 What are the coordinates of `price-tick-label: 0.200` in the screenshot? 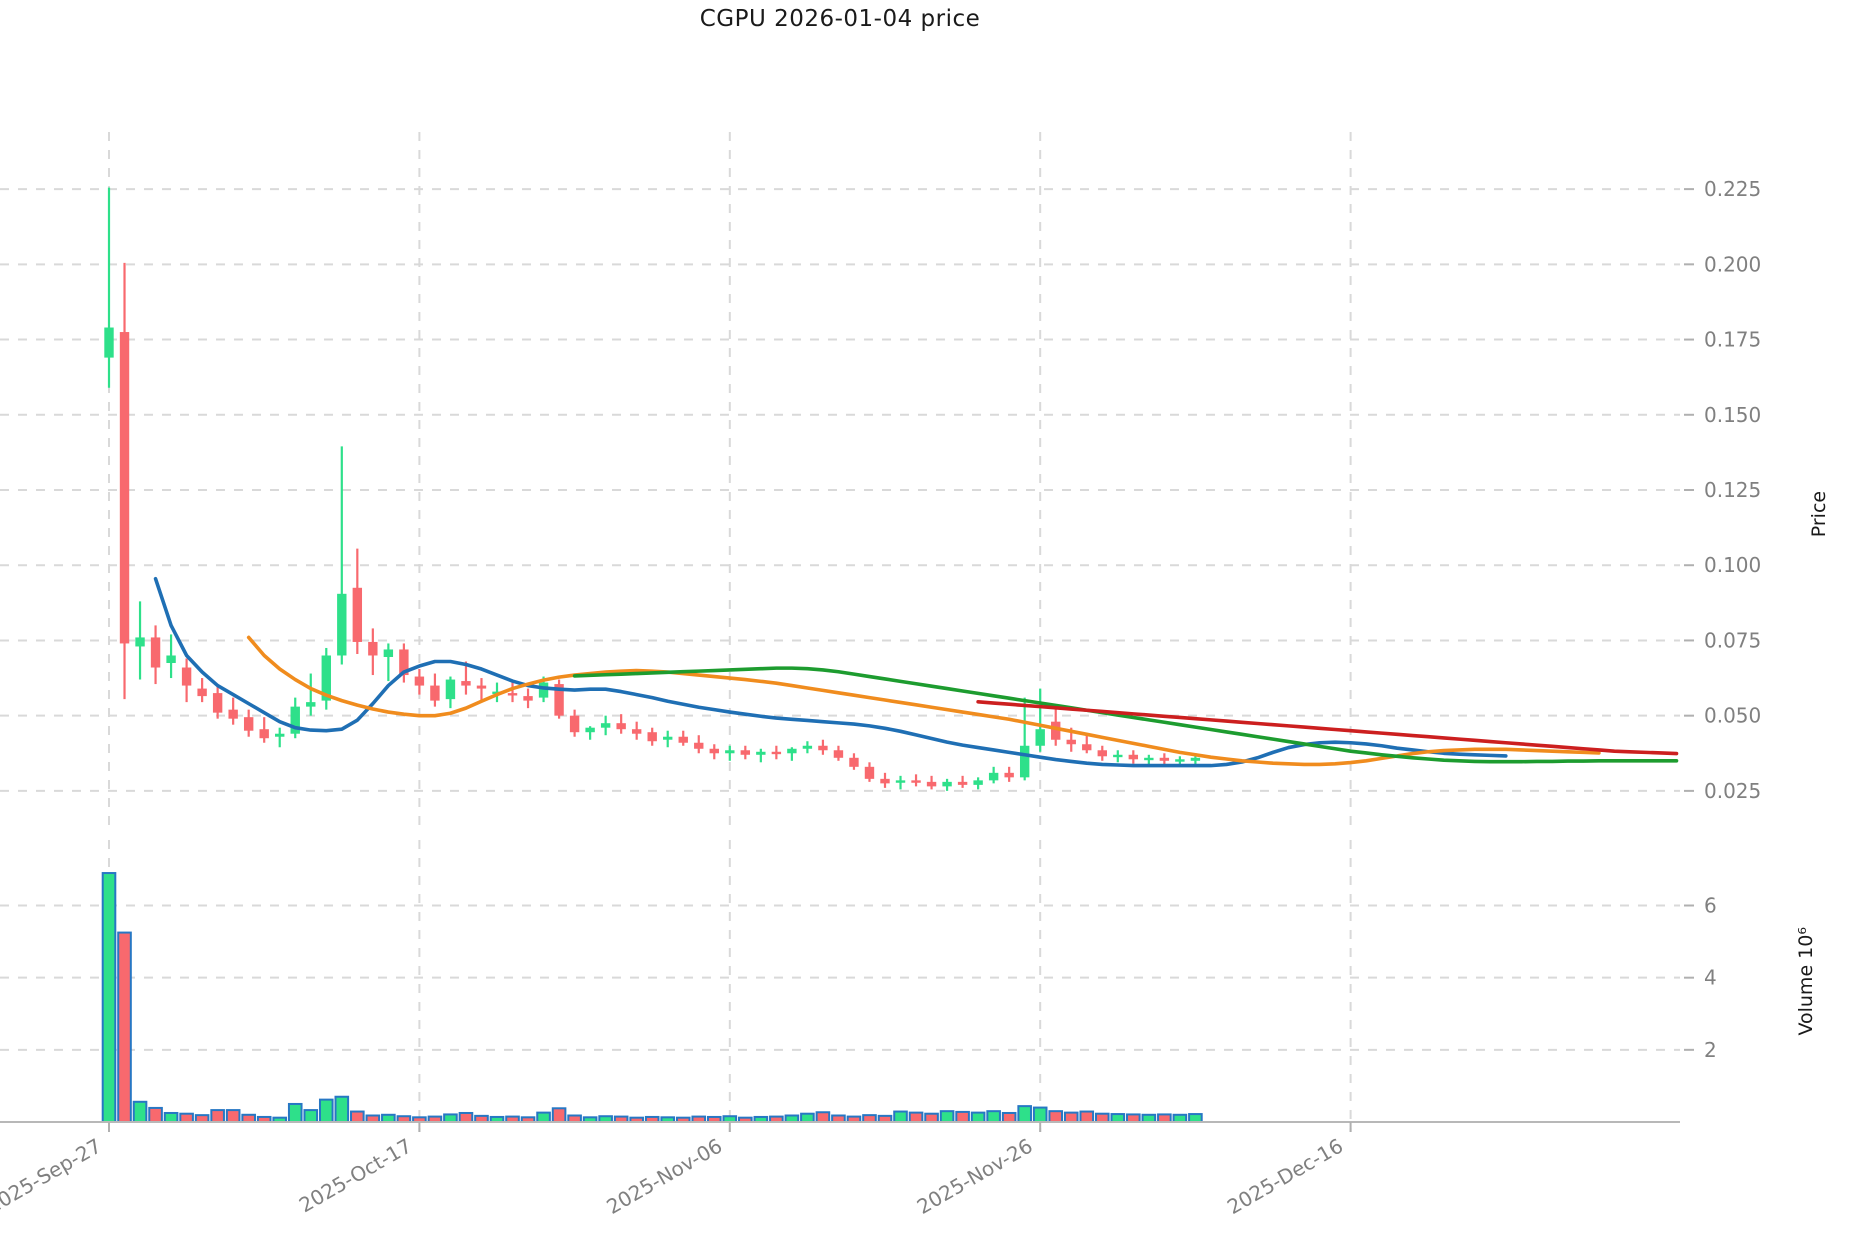 It's located at (1732, 264).